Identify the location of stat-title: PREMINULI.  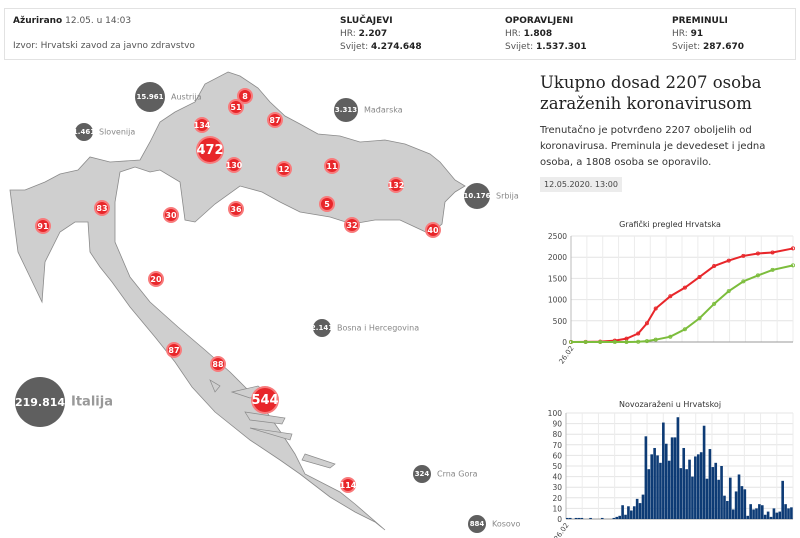
(700, 21).